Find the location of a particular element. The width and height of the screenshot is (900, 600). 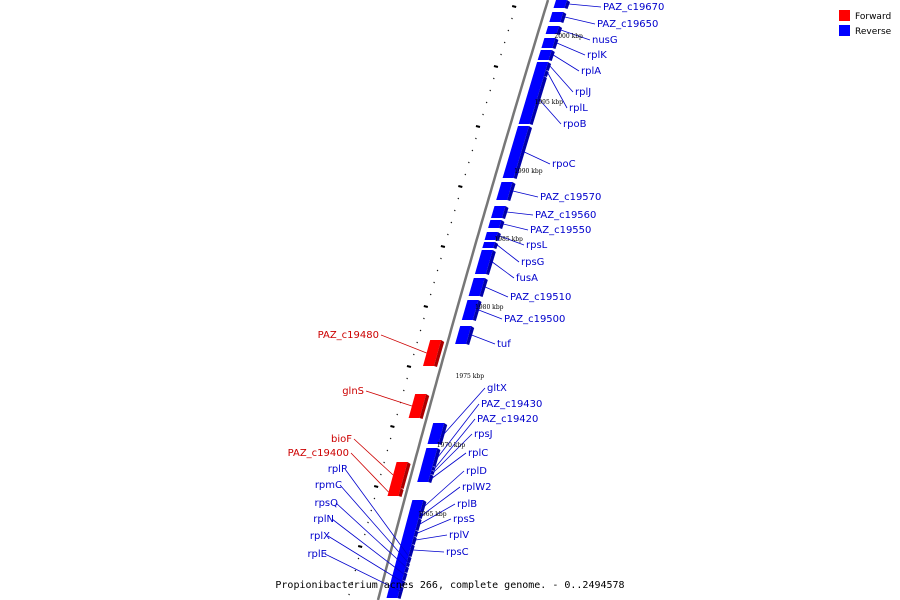

label-leader-paz-c19550 is located at coordinates (516, 227).